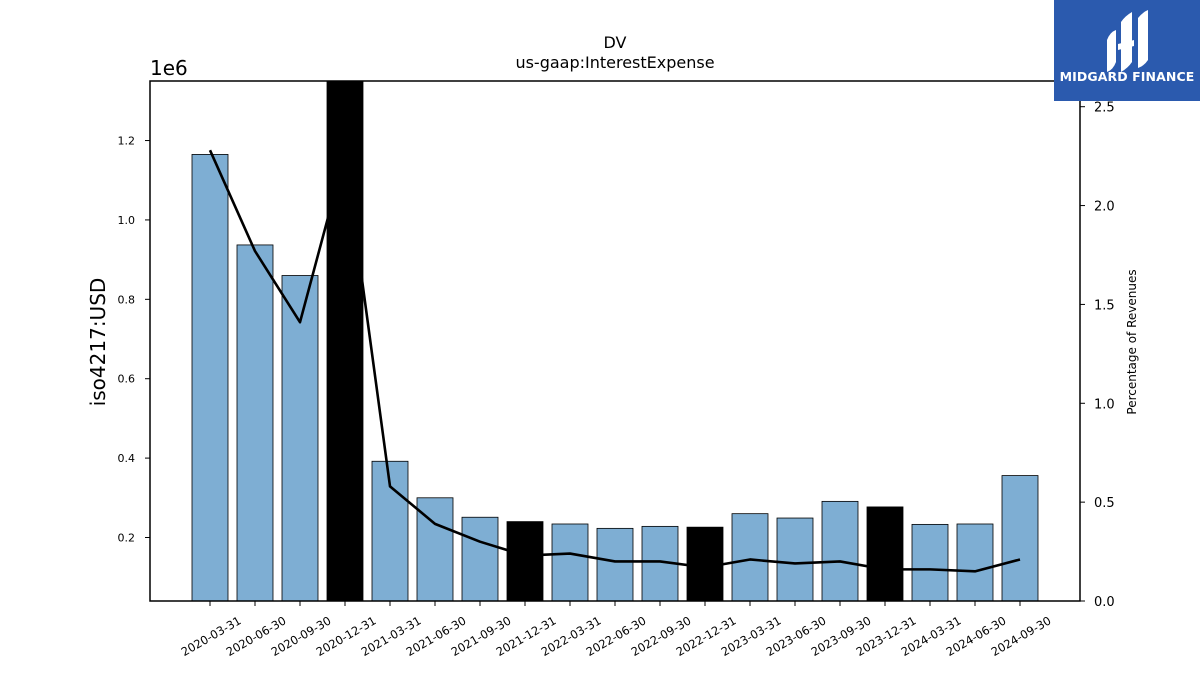  Describe the element at coordinates (1104, 602) in the screenshot. I see `y2-tick-label: 0.0` at that location.